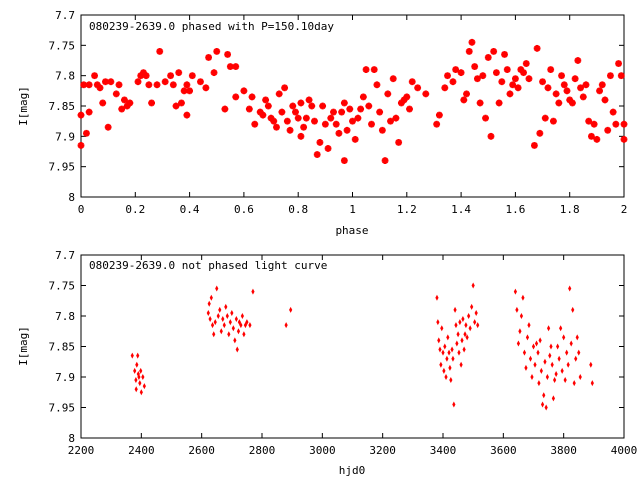  What do you see at coordinates (298, 209) in the screenshot?
I see `x-tick-label: 0.8` at bounding box center [298, 209].